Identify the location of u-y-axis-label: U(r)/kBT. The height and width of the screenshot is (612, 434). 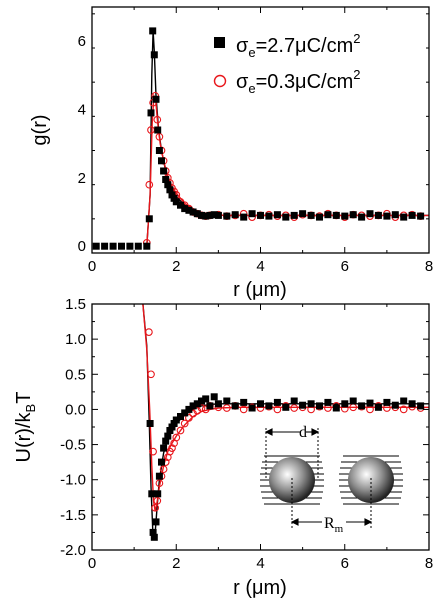
(25, 427).